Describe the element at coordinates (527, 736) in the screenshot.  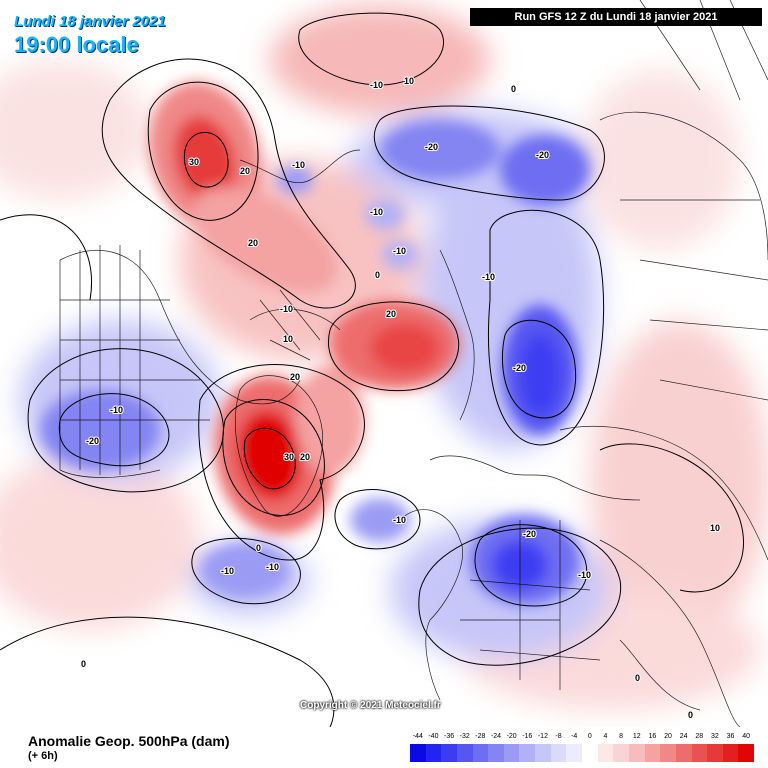
I see `colorbar-tick: -16` at that location.